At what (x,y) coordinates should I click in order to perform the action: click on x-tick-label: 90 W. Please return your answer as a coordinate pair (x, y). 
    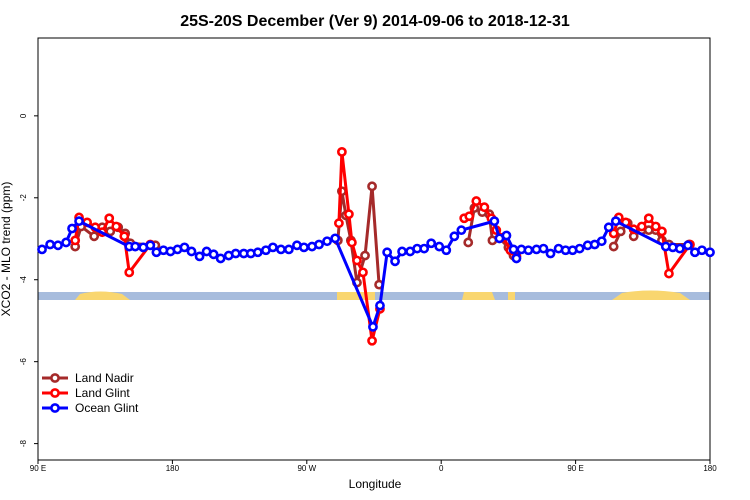
    Looking at the image, I should click on (306, 468).